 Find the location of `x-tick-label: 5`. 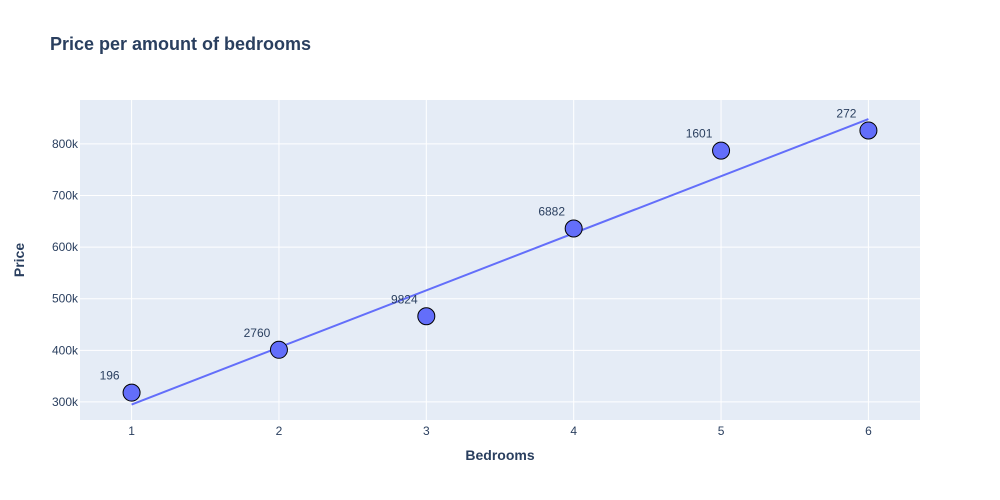

x-tick-label: 5 is located at coordinates (721, 431).